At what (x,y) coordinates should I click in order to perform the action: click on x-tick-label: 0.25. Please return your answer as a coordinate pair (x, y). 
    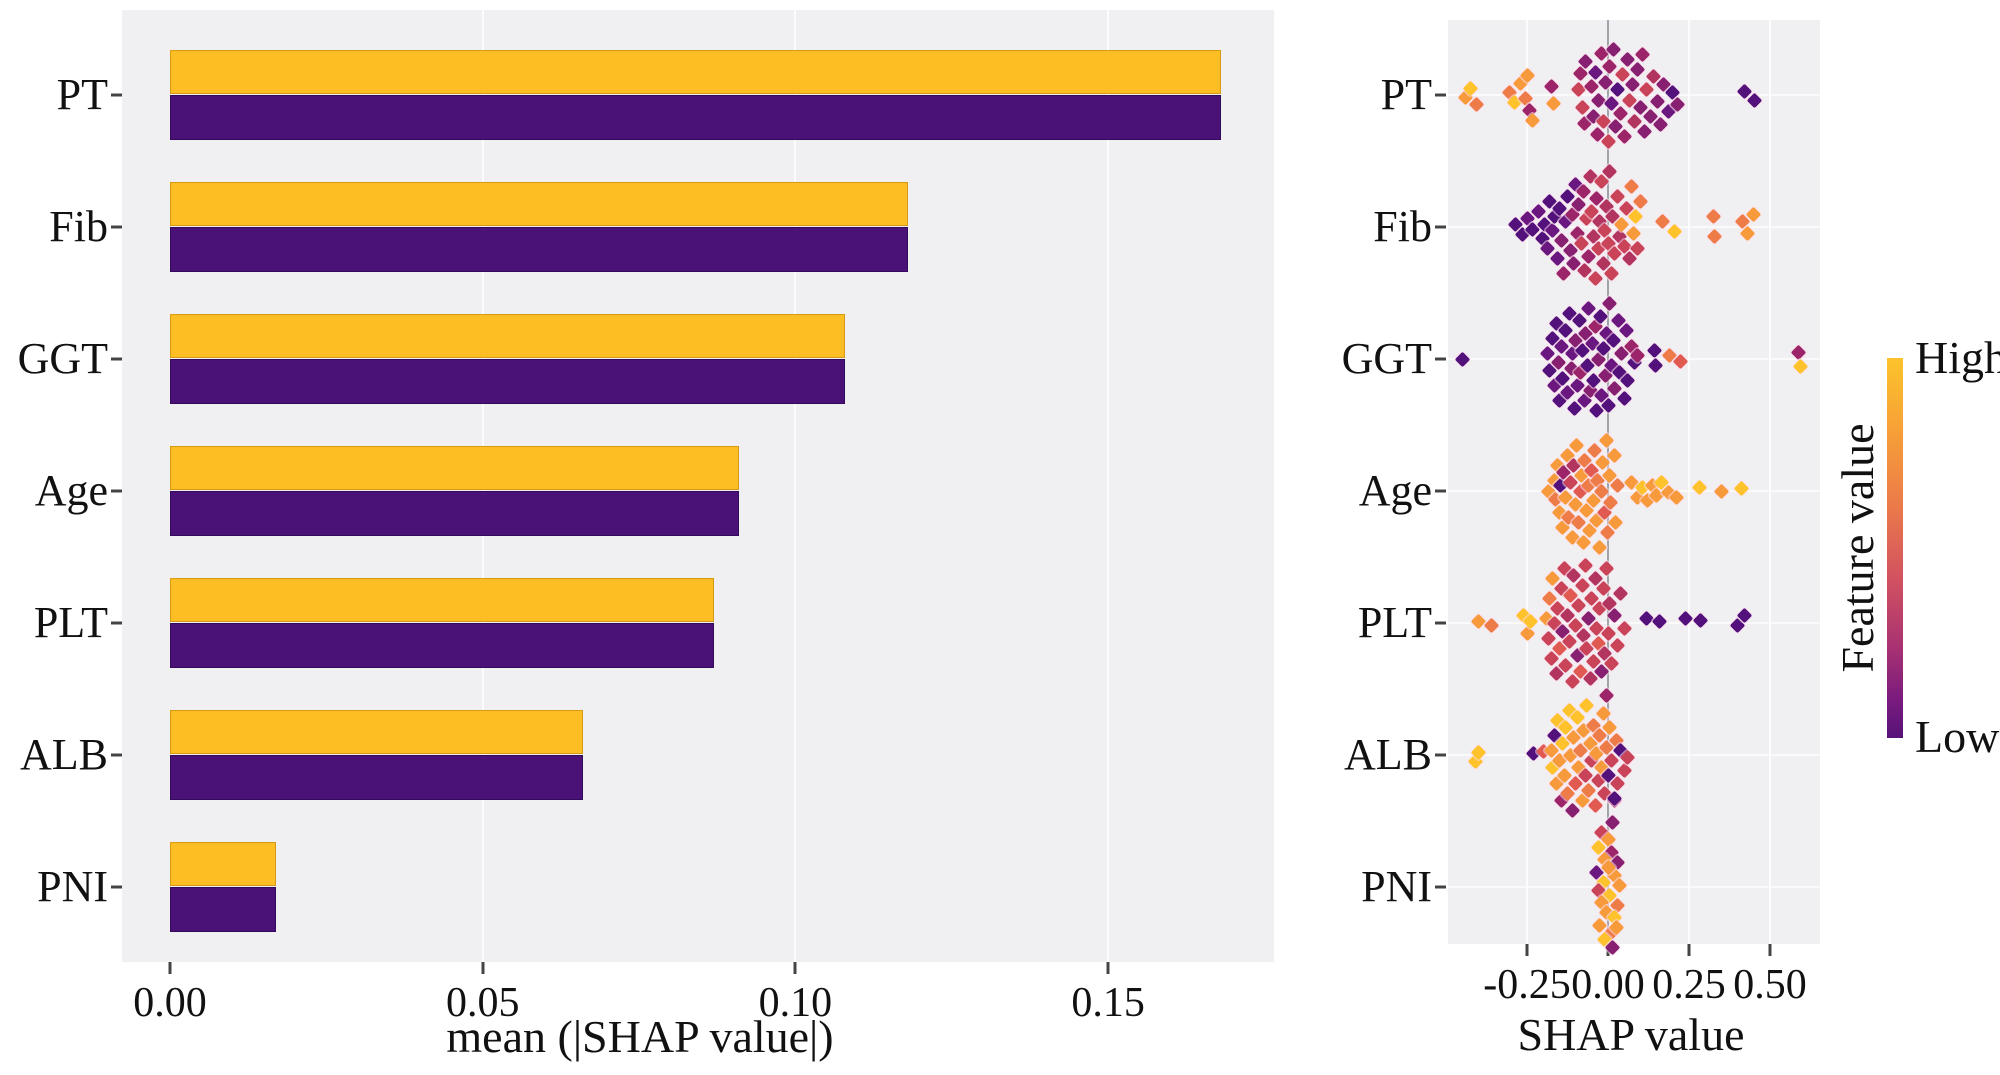
    Looking at the image, I should click on (1689, 985).